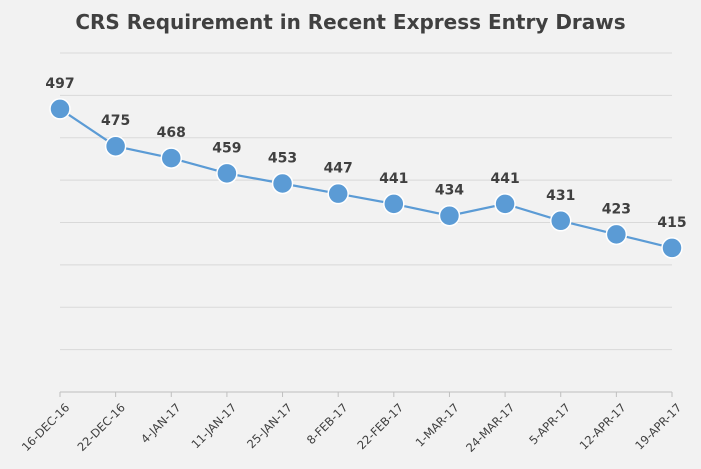 This screenshot has height=469, width=701. What do you see at coordinates (380, 426) in the screenshot?
I see `x-tick-label: 22-FEB-17` at bounding box center [380, 426].